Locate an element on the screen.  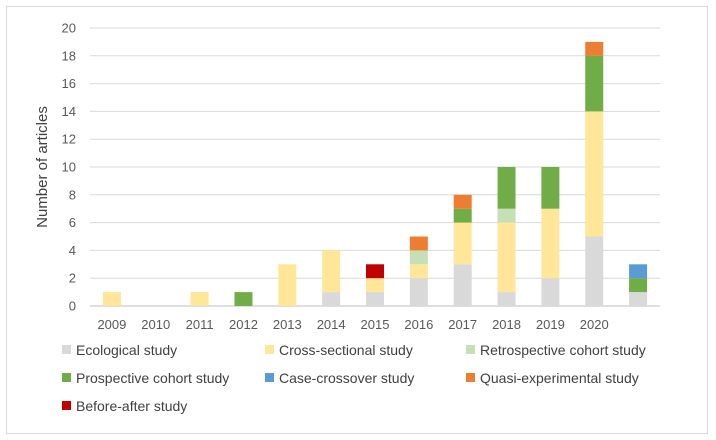
y-tick-label: 10 is located at coordinates (69, 167).